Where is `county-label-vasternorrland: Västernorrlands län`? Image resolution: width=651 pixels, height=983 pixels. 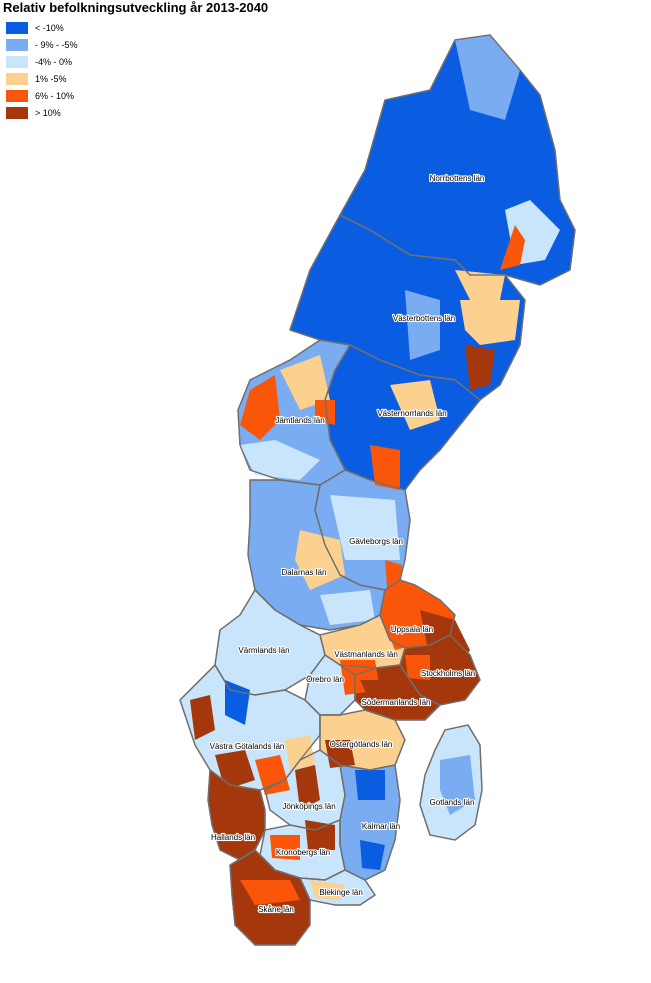 county-label-vasternorrland: Västernorrlands län is located at coordinates (411, 413).